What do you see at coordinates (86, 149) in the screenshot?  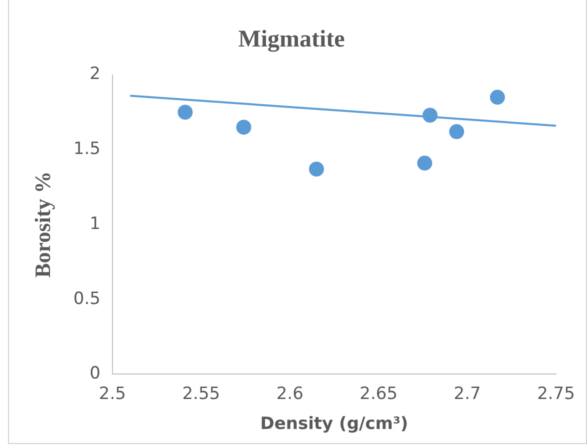 I see `y-tick-label: 1.5` at bounding box center [86, 149].